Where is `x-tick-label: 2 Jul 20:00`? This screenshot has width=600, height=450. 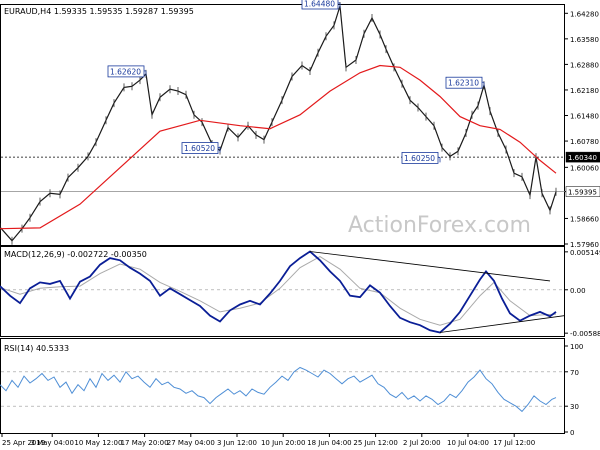
x-tick-label: 2 Jul 20:00 is located at coordinates (422, 443).